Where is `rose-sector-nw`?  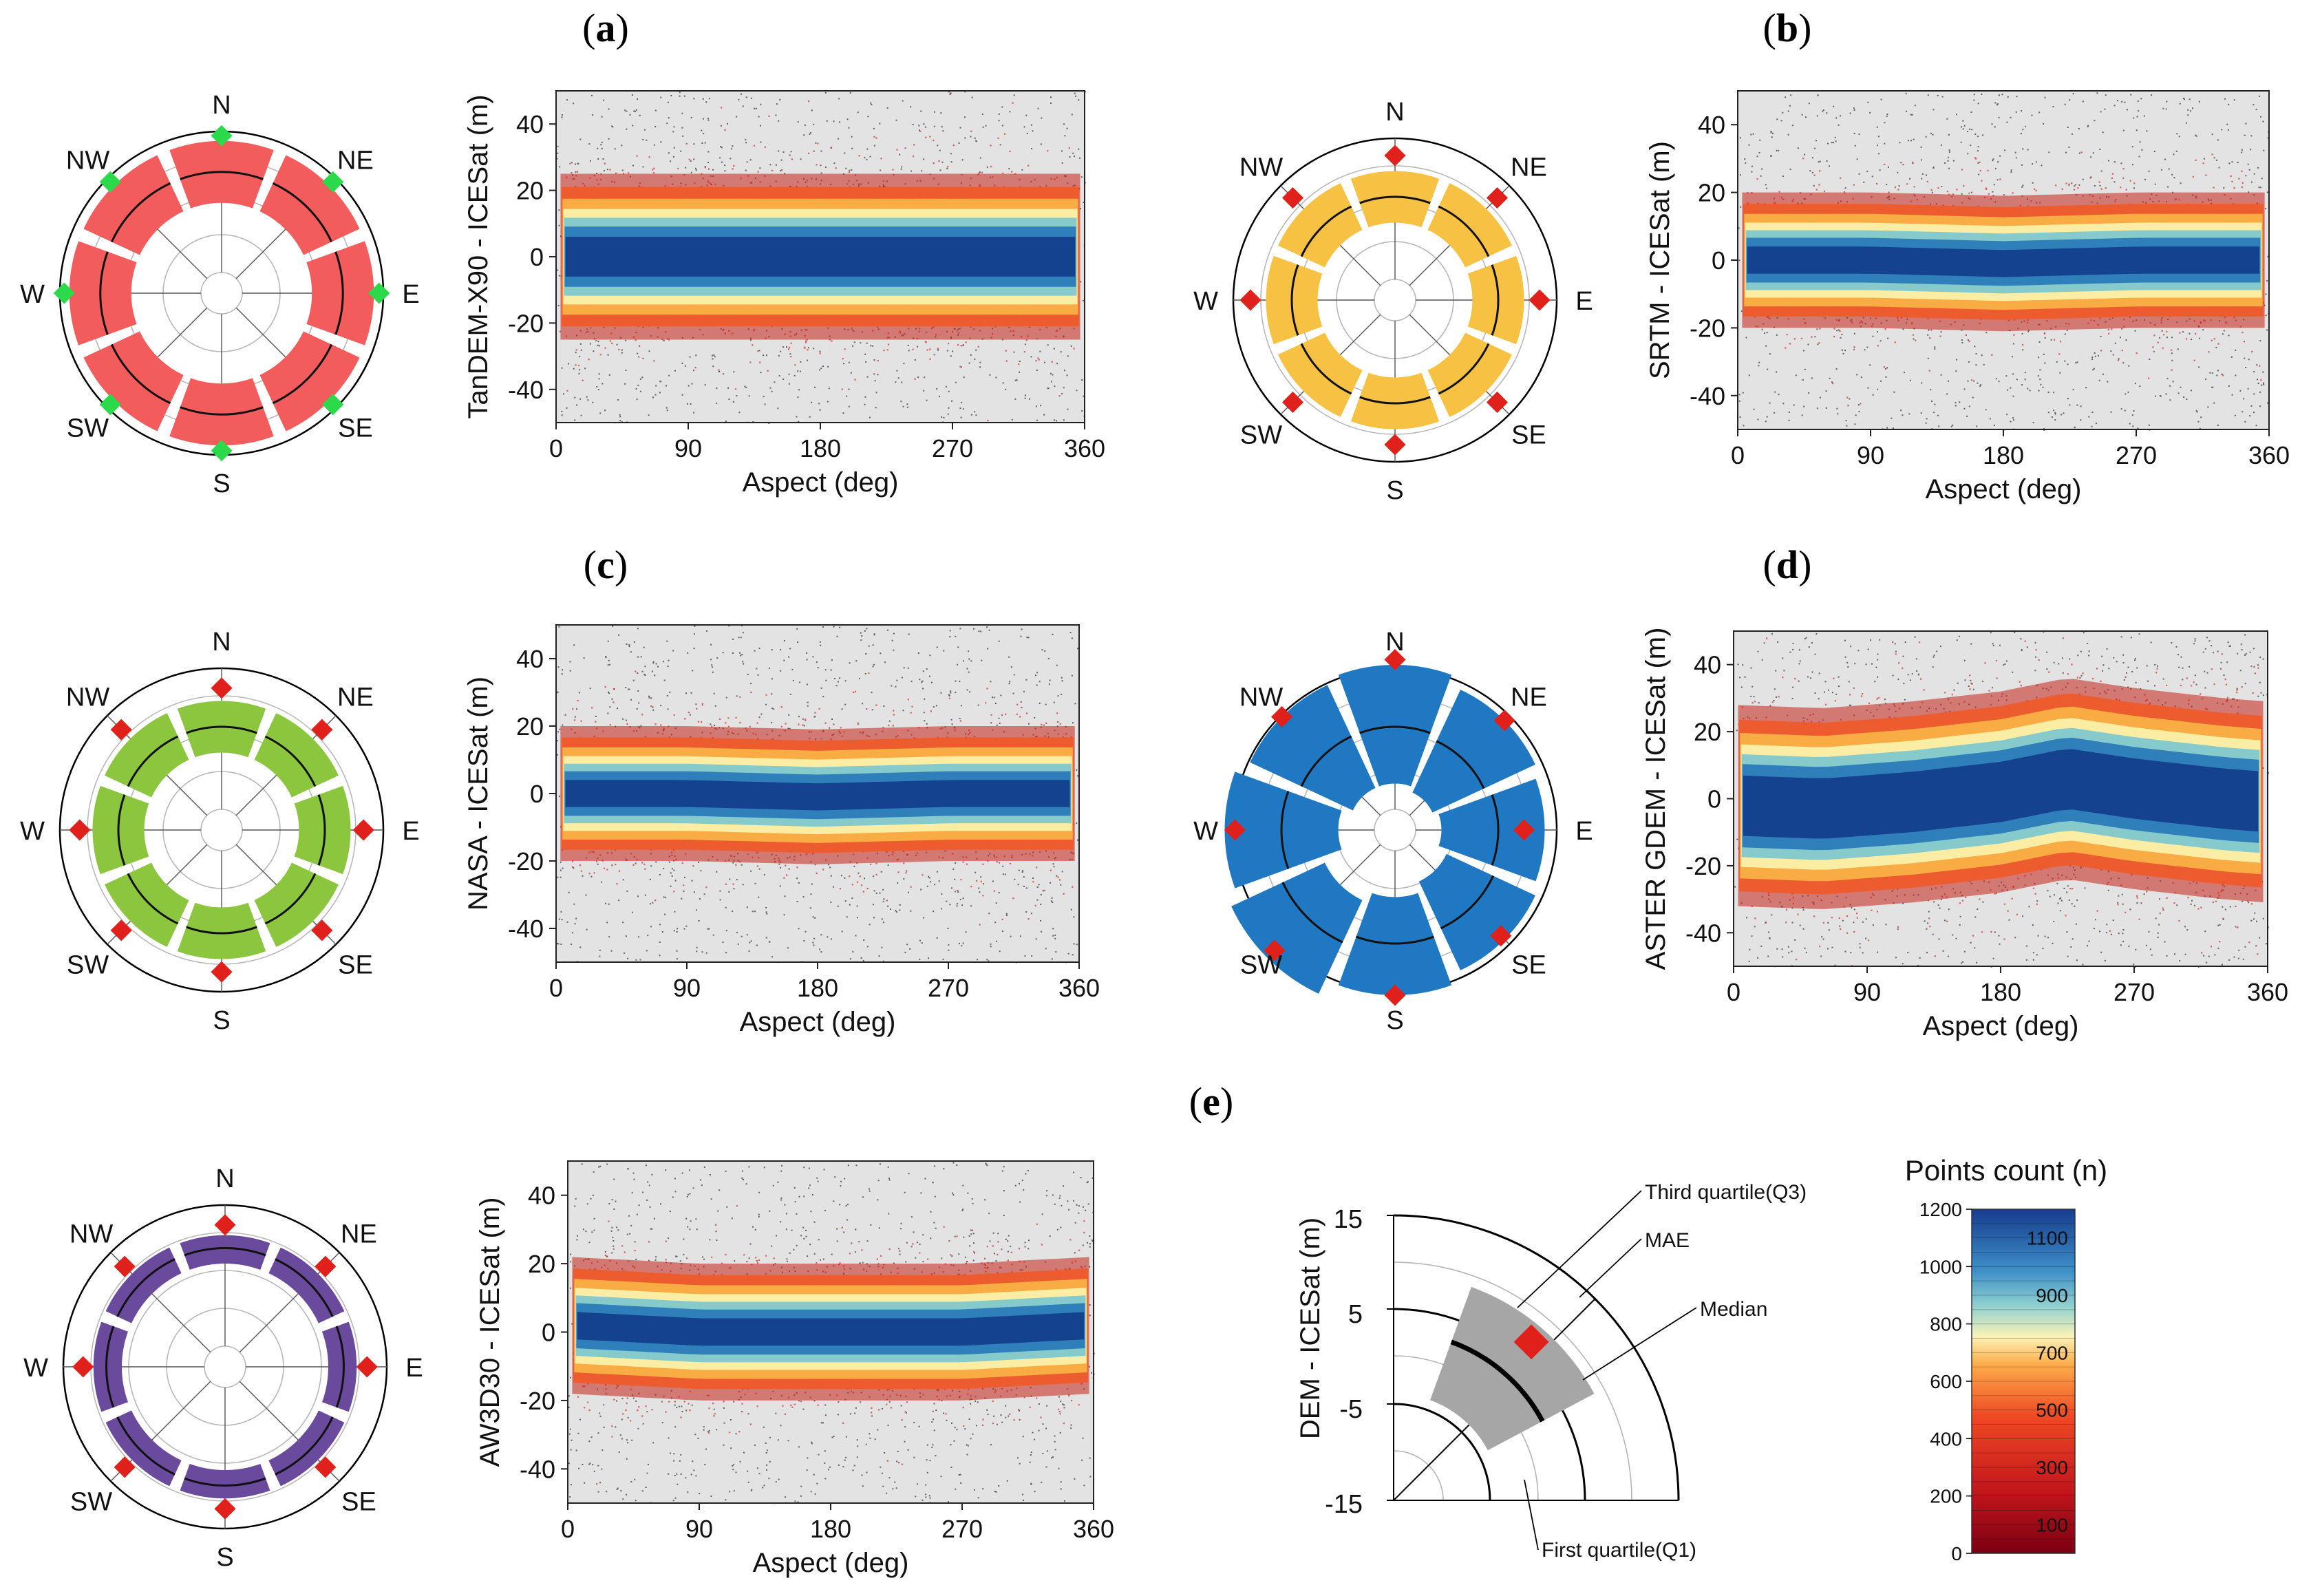 rose-sector-nw is located at coordinates (1320, 225).